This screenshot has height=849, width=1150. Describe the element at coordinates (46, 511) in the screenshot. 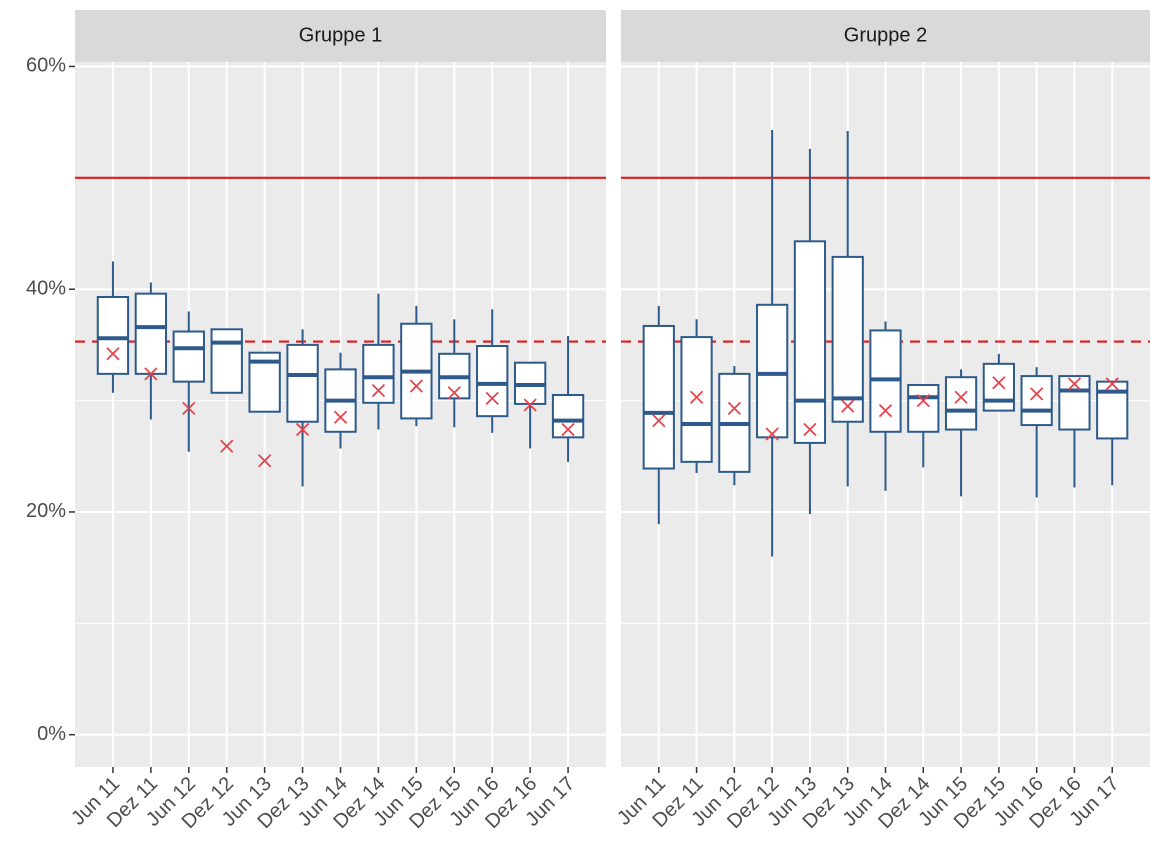

I see `y-tick-label: 20%` at that location.